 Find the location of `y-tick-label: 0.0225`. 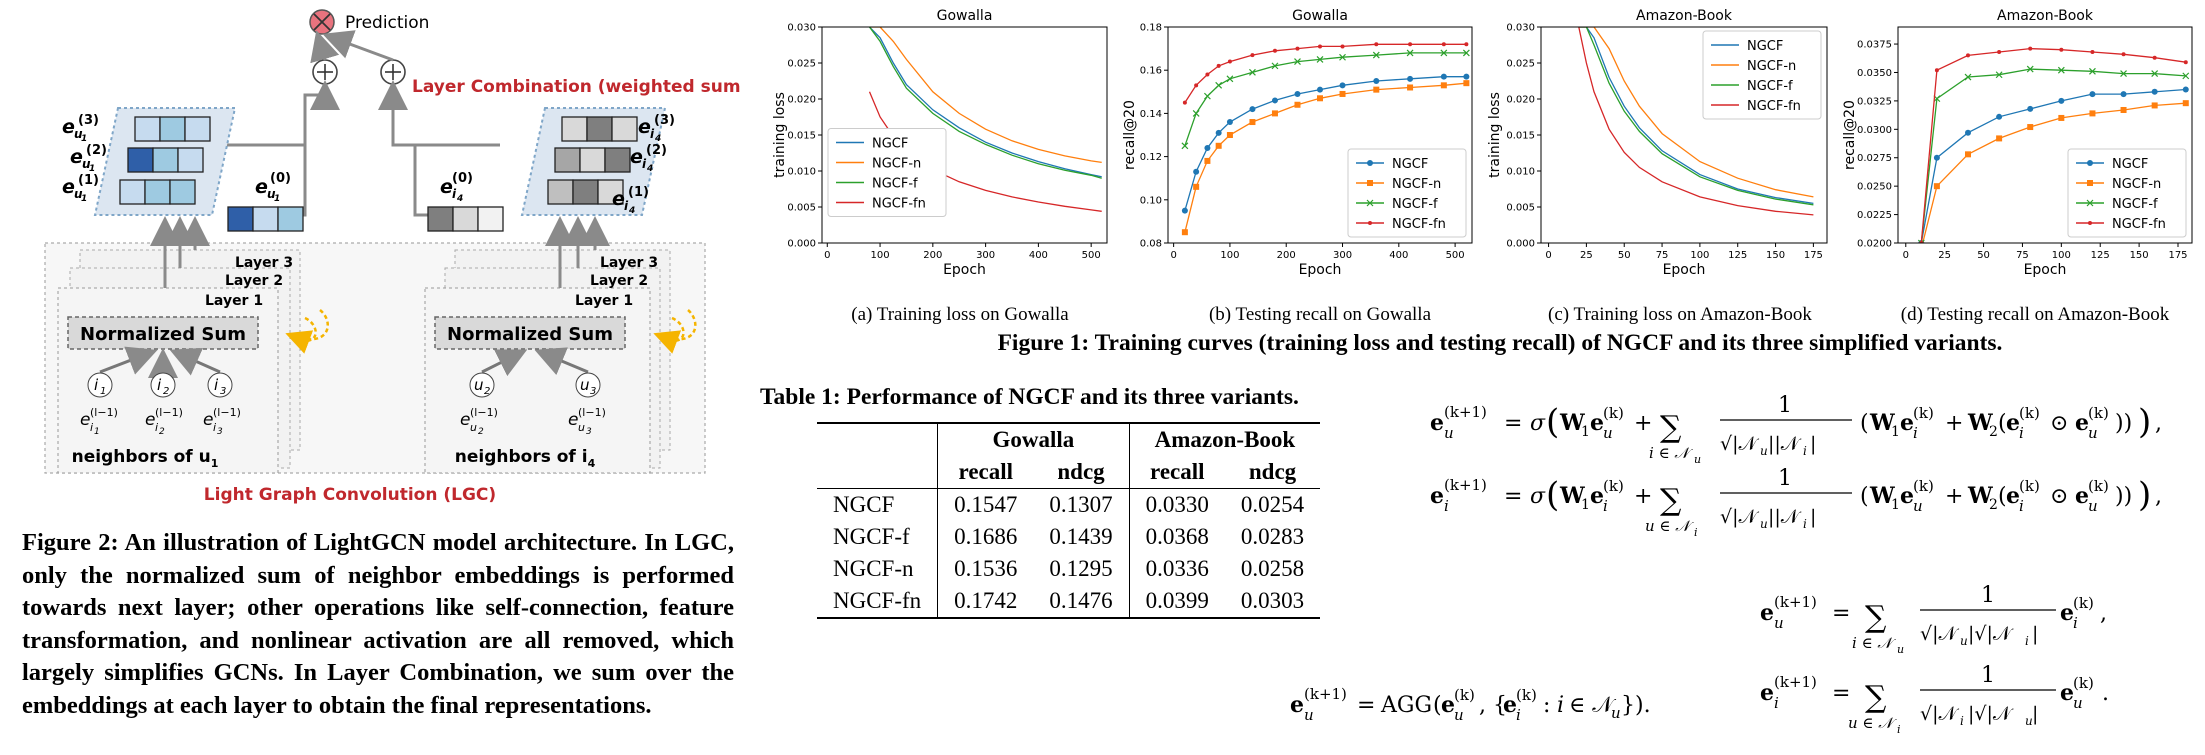

y-tick-label: 0.0225 is located at coordinates (1874, 215).